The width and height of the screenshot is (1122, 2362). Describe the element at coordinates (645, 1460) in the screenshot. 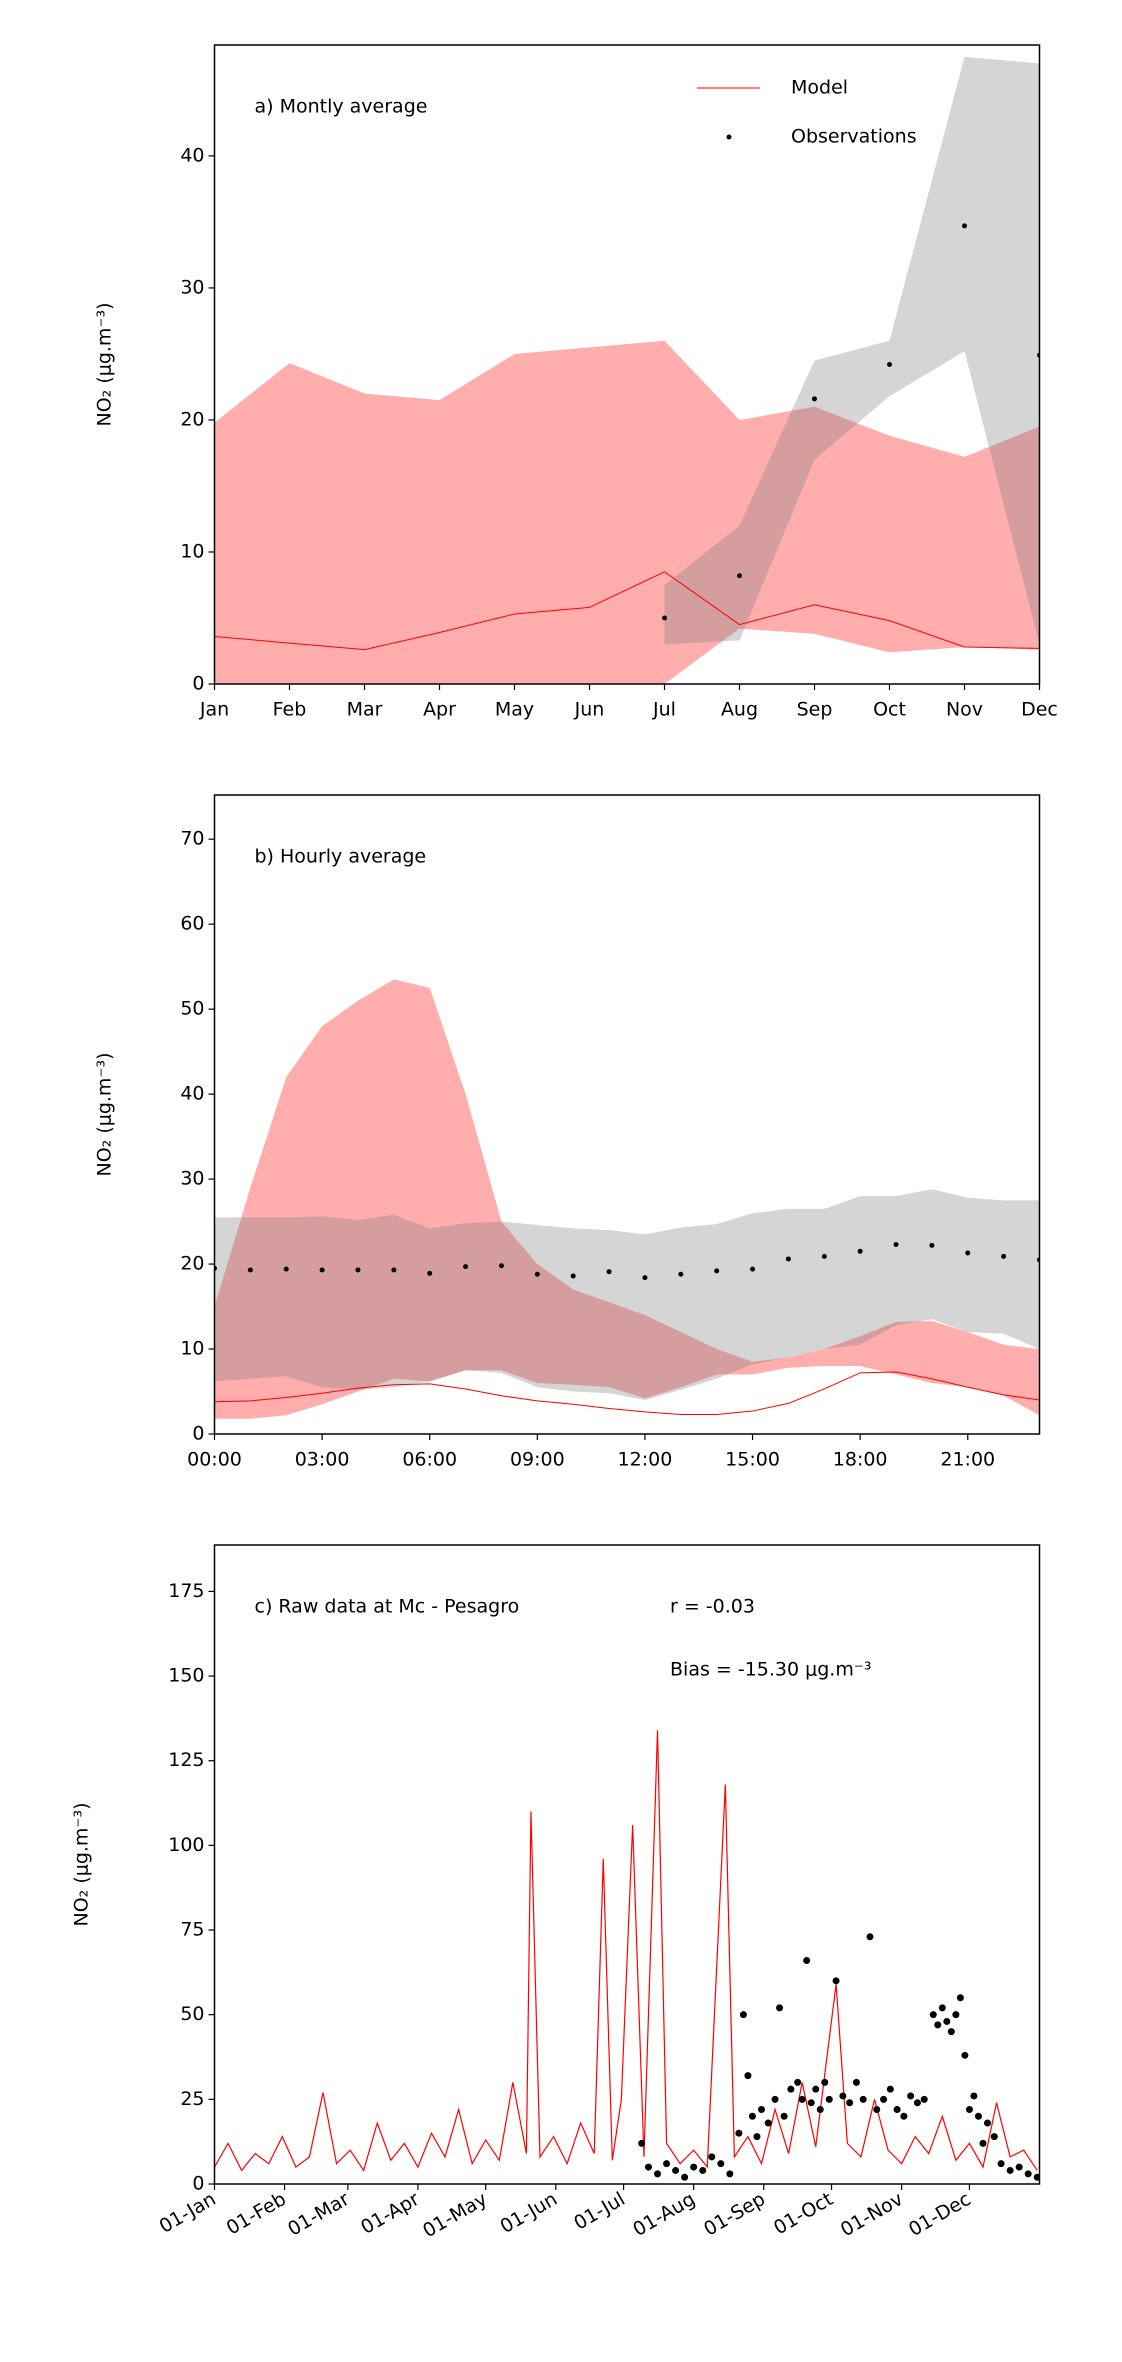

I see `x-tick-label: 12:00` at that location.